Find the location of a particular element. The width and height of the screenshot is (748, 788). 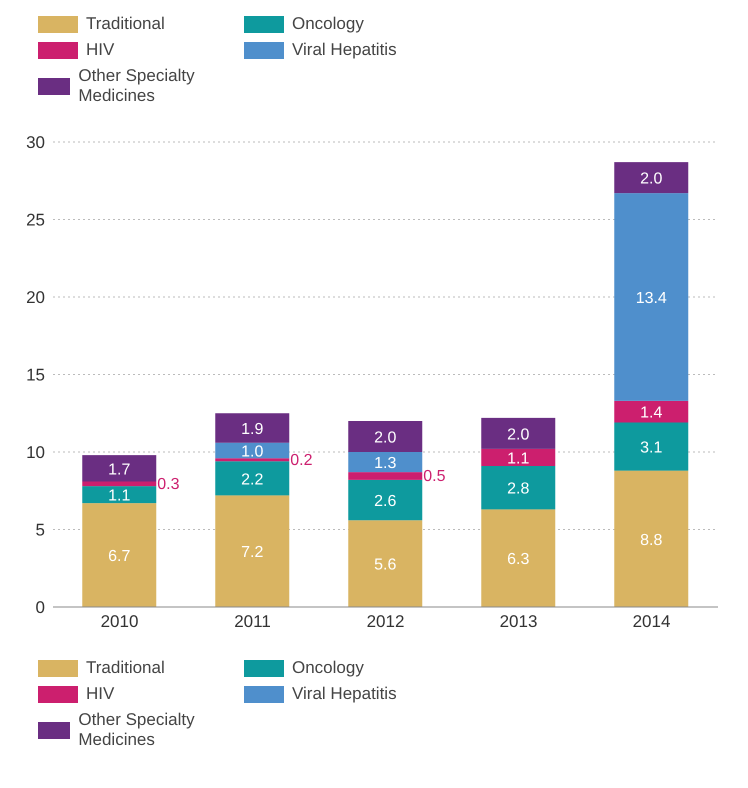

y-tick-label: 10 is located at coordinates (35, 452).